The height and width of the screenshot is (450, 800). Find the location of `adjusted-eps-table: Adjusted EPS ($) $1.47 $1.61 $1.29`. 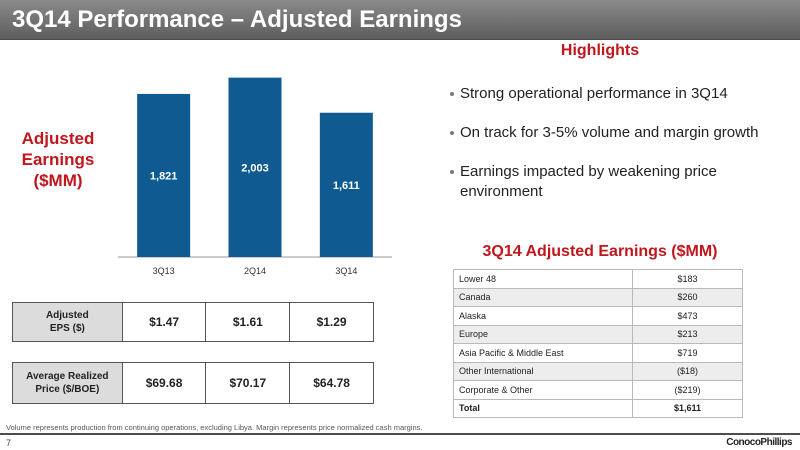

adjusted-eps-table: Adjusted EPS ($) $1.47 $1.61 $1.29 is located at coordinates (193, 322).